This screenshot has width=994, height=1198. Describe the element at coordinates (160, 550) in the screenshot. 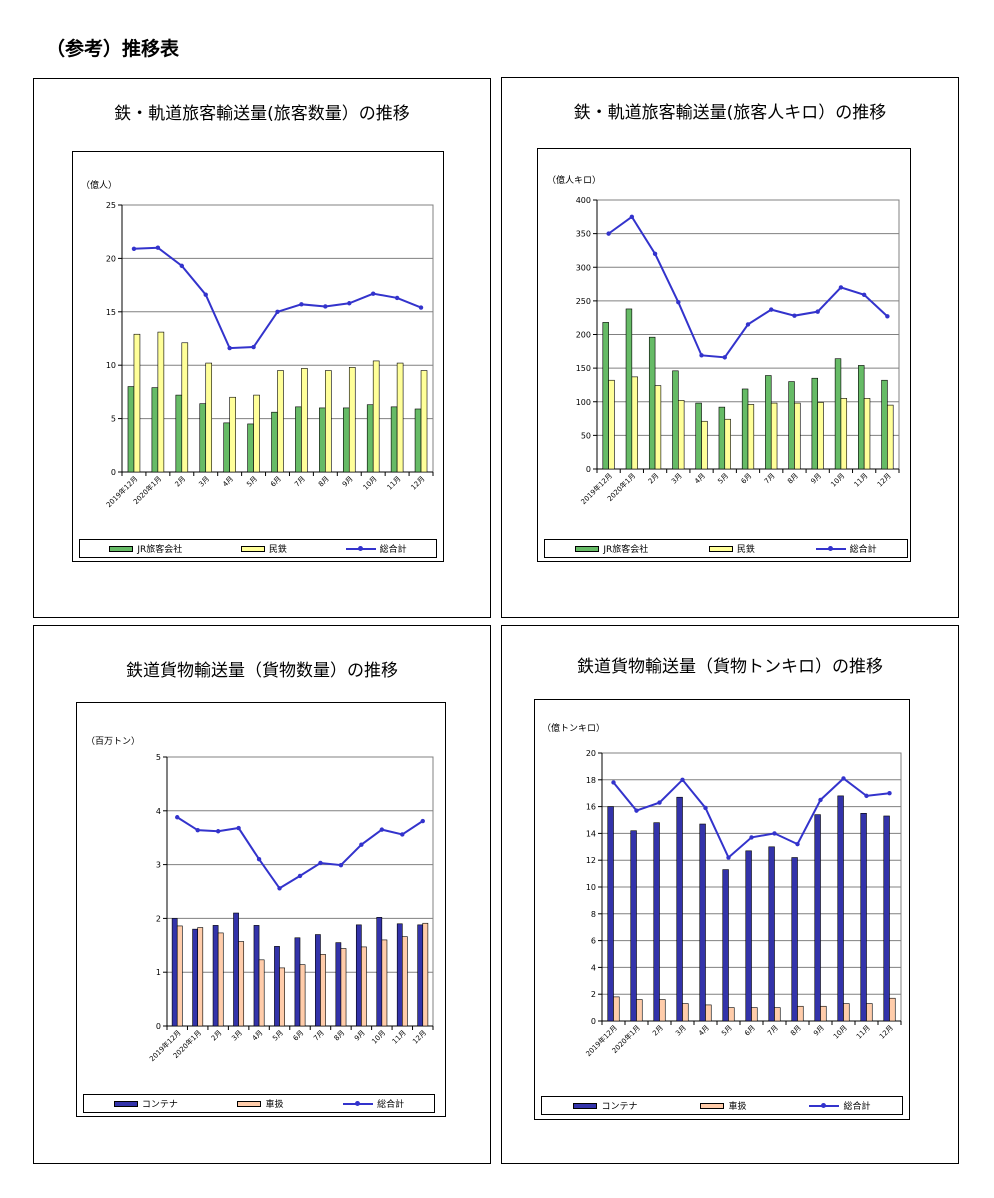

I see `legend-label: JR旅客会社` at that location.